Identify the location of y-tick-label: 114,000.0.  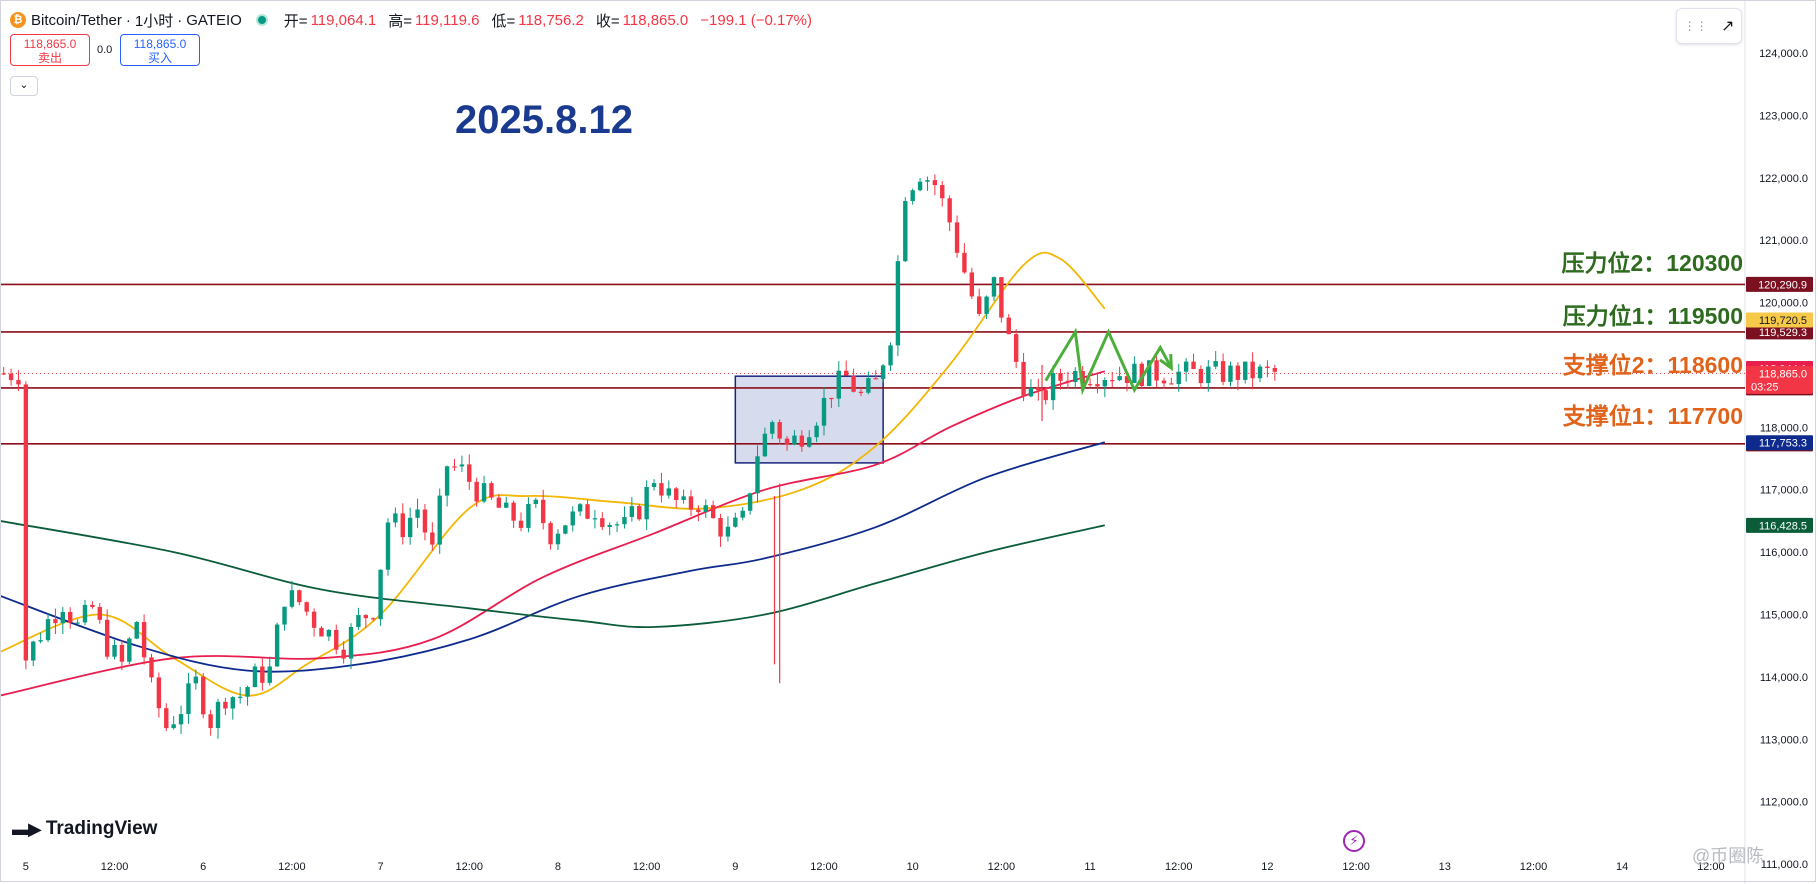
(1784, 678).